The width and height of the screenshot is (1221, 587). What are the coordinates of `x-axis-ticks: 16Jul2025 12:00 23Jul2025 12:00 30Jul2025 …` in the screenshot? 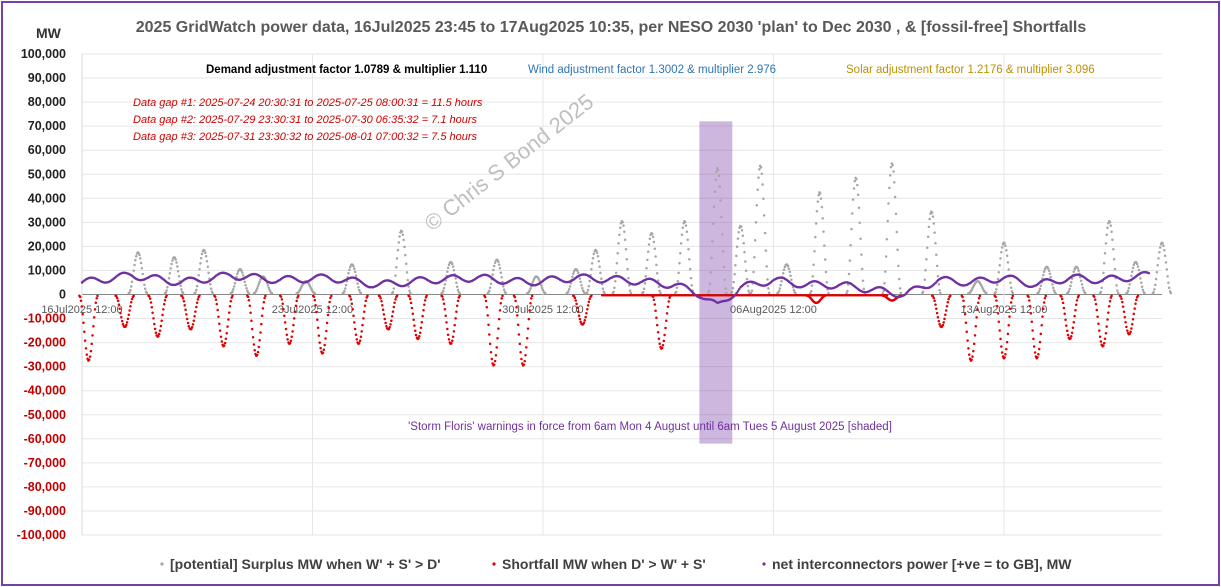 It's located at (544, 310).